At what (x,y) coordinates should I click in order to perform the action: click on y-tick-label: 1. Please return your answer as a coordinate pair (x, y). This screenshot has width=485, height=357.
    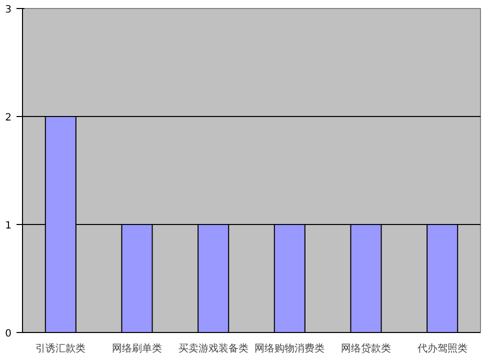
    Looking at the image, I should click on (8, 226).